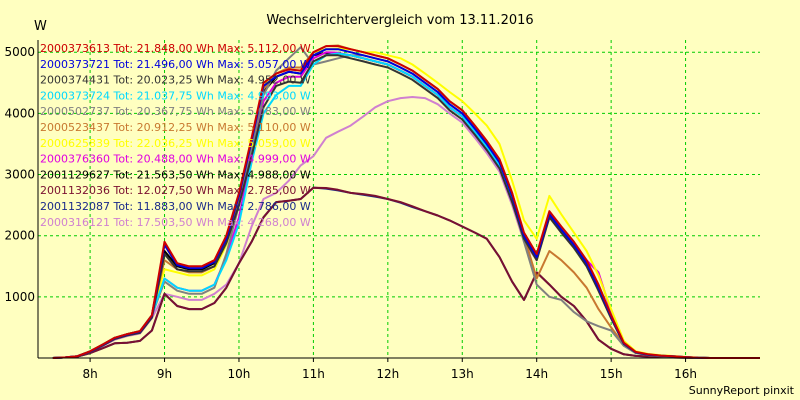  Describe the element at coordinates (742, 390) in the screenshot. I see `footer-credit: SunnyReport pinxit` at that location.